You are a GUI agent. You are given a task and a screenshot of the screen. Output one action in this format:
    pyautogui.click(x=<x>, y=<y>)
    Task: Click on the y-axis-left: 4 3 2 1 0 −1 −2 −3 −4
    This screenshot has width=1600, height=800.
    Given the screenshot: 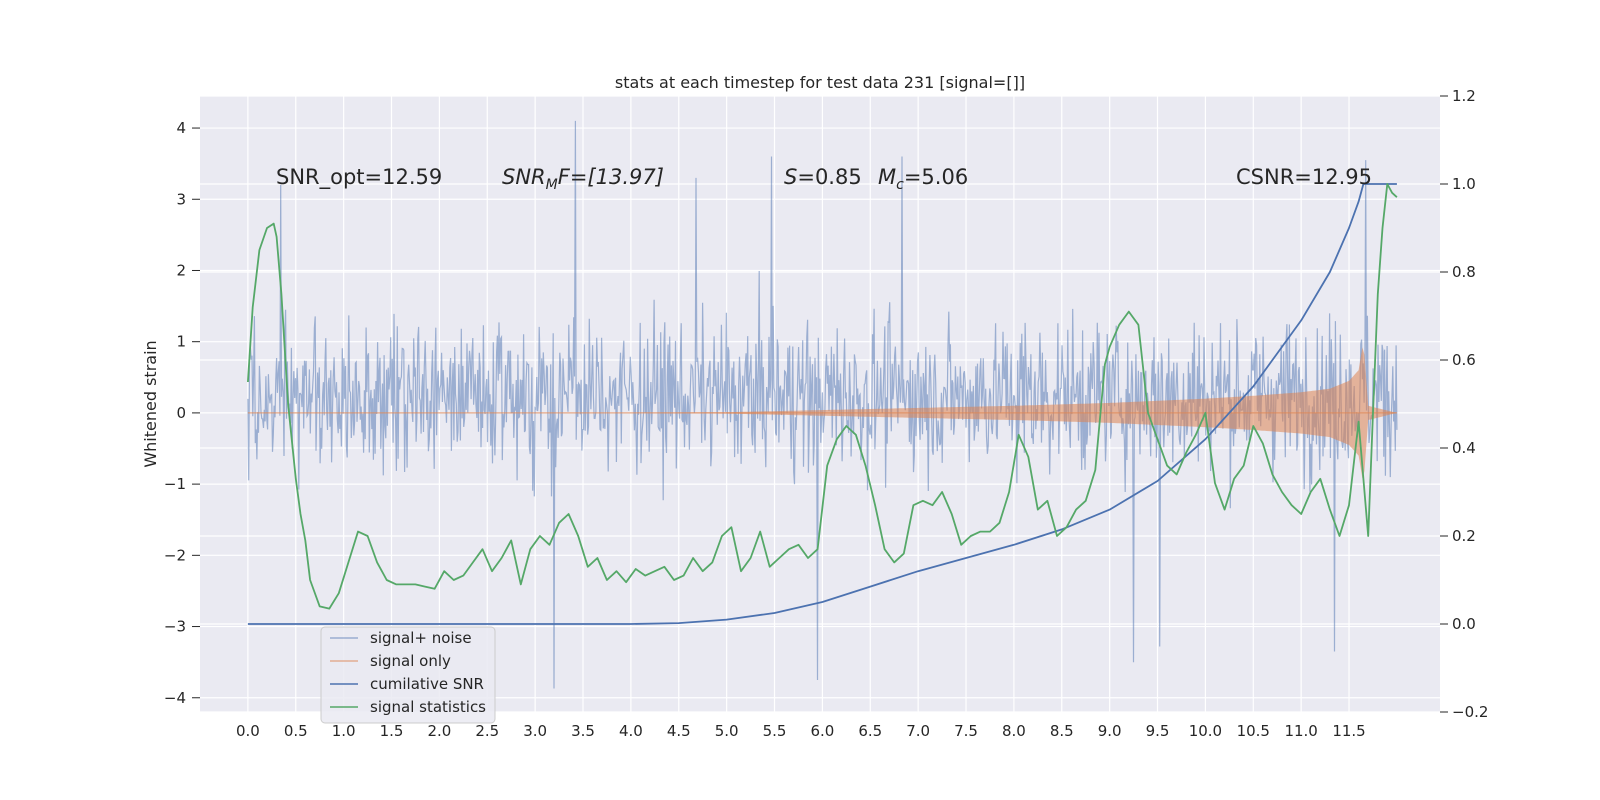 What is the action you would take?
    pyautogui.click(x=182, y=413)
    